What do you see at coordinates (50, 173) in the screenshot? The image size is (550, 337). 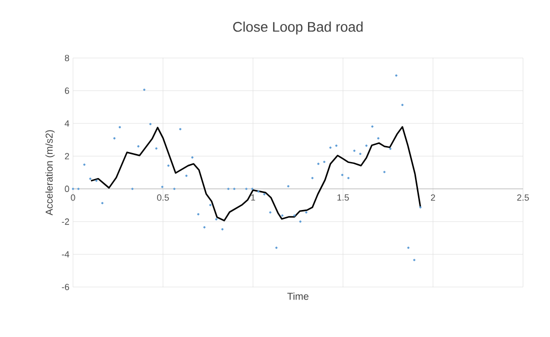 I see `y-axis-title: Acceleration (m/s2)` at bounding box center [50, 173].